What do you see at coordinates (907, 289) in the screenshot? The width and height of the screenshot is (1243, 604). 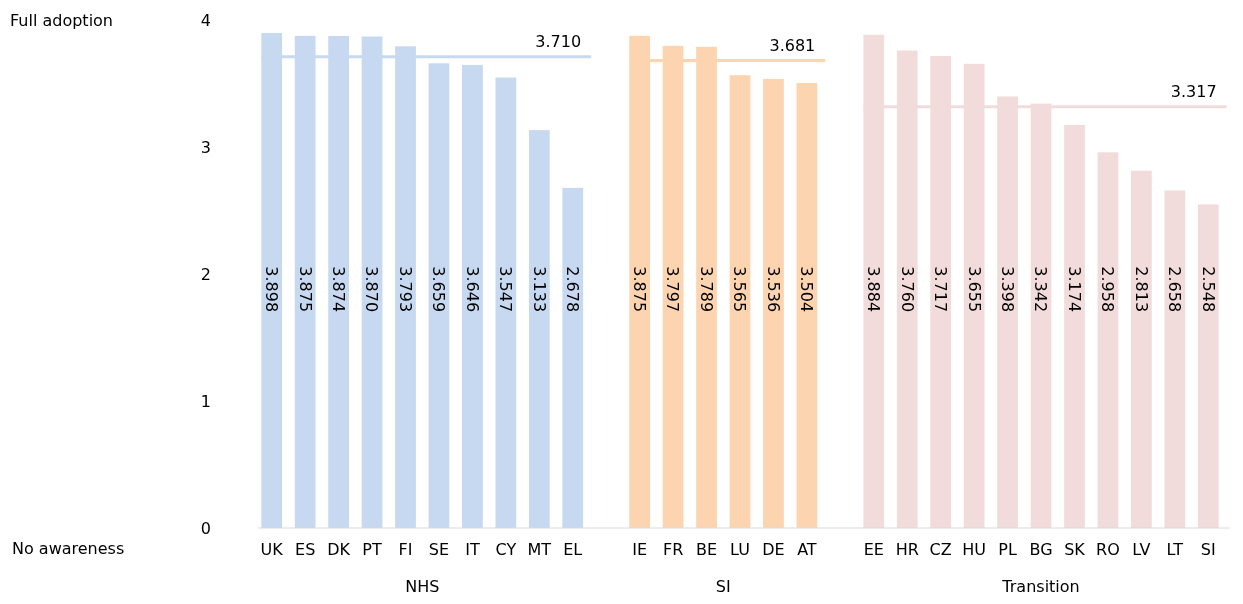 I see `data-label: 3.760` at bounding box center [907, 289].